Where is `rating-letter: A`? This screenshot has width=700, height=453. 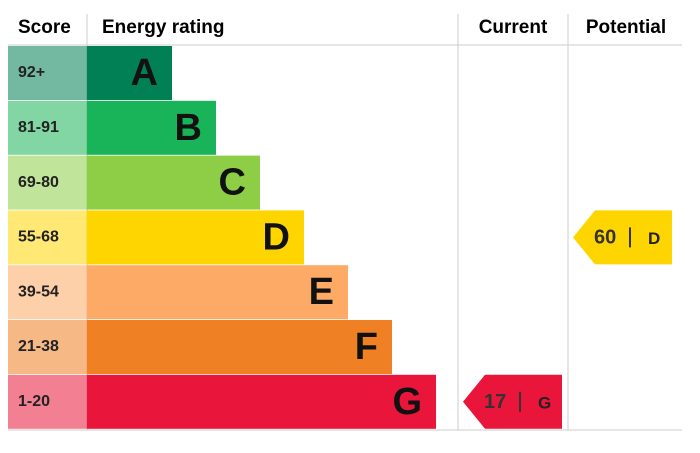 rating-letter: A is located at coordinates (144, 73).